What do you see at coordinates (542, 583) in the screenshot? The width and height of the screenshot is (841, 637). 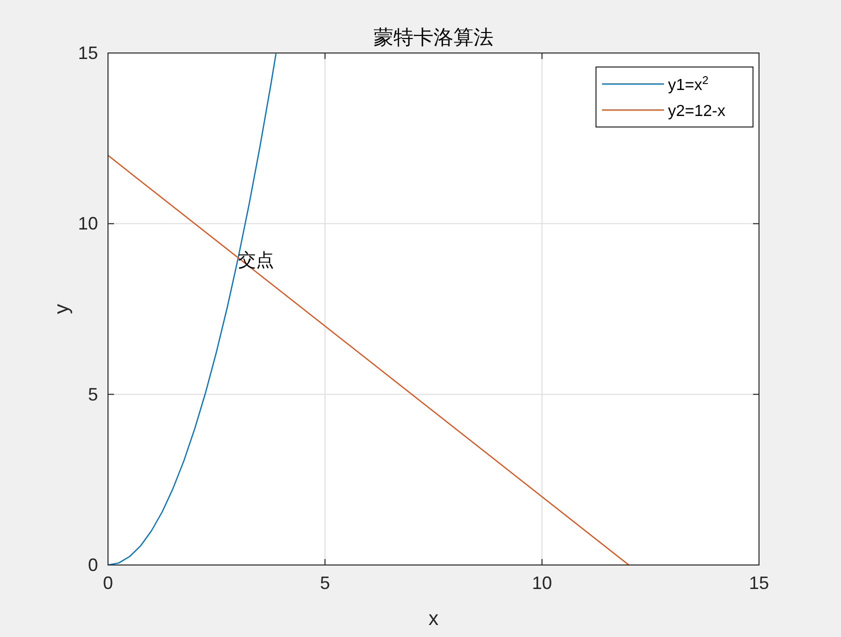 I see `x-tick-label: 10` at bounding box center [542, 583].